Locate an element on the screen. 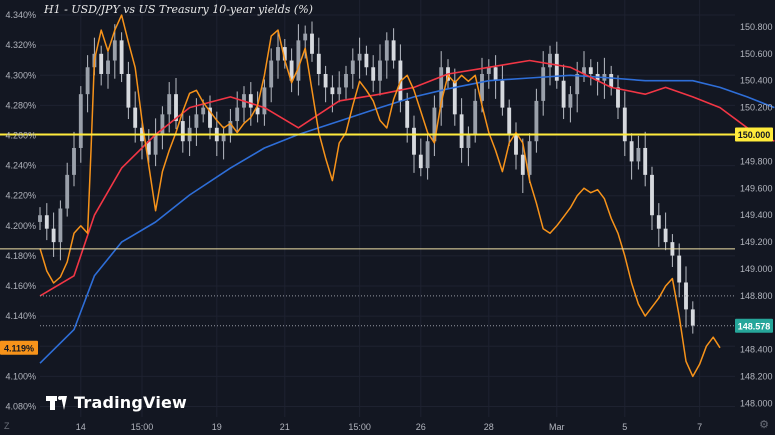  left-axis-tick-label: 4.080% is located at coordinates (20, 406).